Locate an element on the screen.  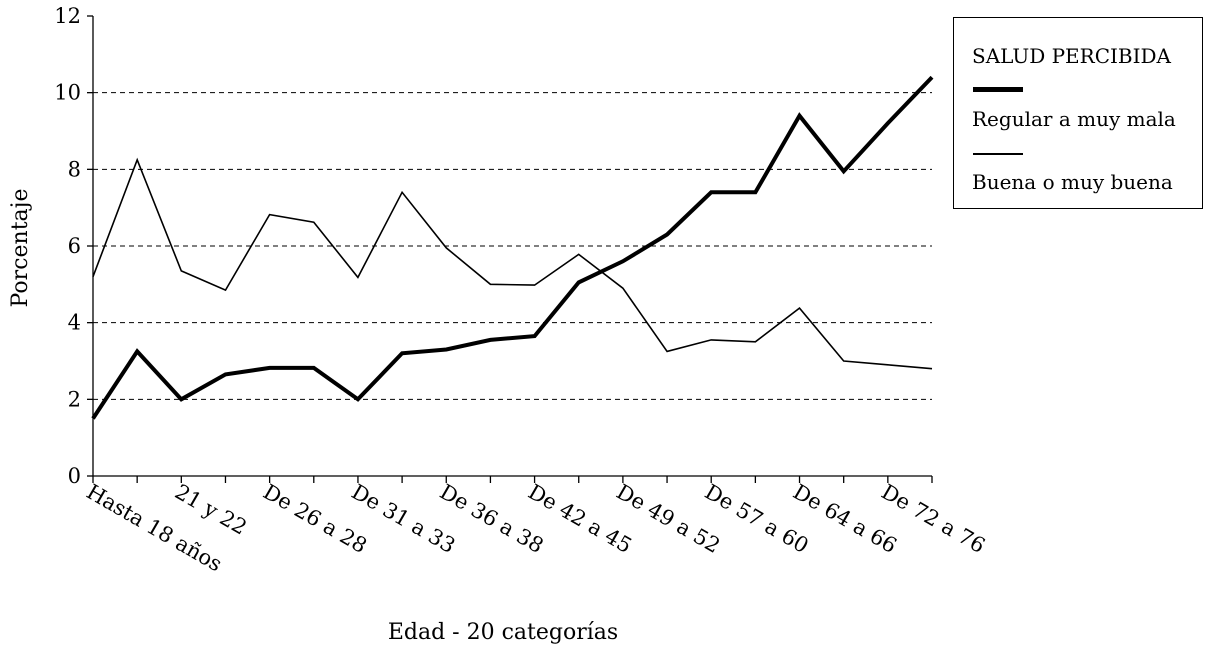
legend-swatch-regular is located at coordinates (998, 89).